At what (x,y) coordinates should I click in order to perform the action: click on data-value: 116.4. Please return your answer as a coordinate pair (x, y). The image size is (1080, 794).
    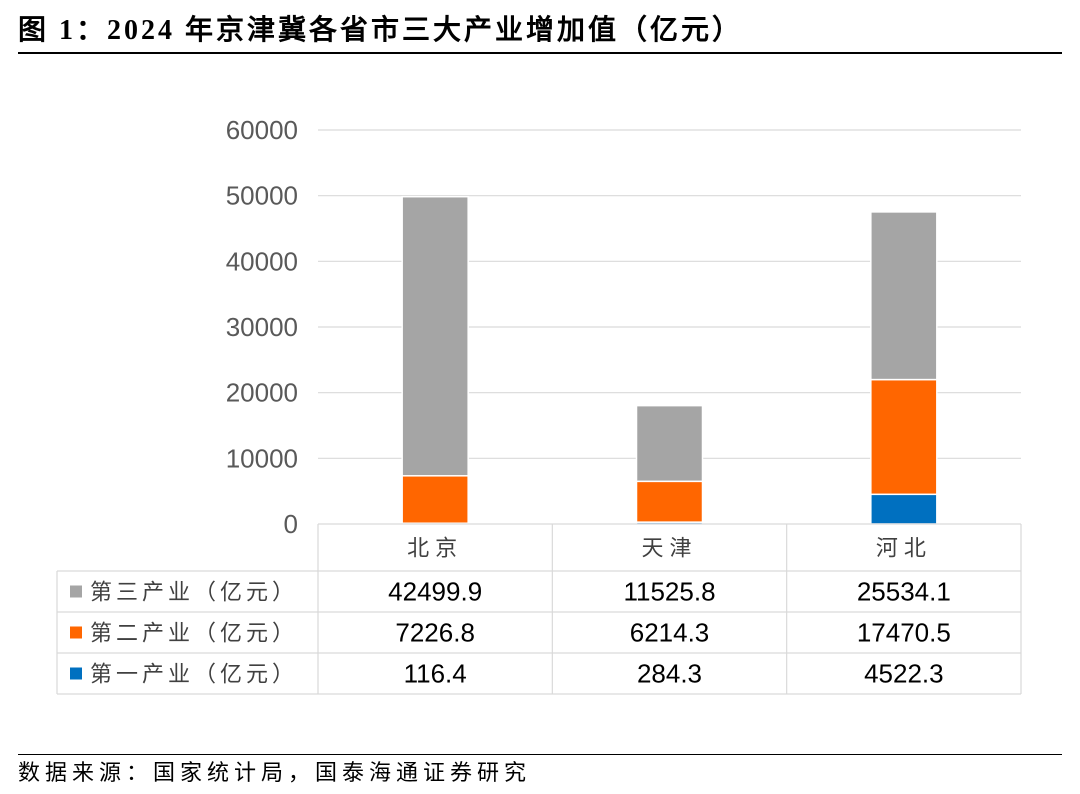
    Looking at the image, I should click on (435, 674).